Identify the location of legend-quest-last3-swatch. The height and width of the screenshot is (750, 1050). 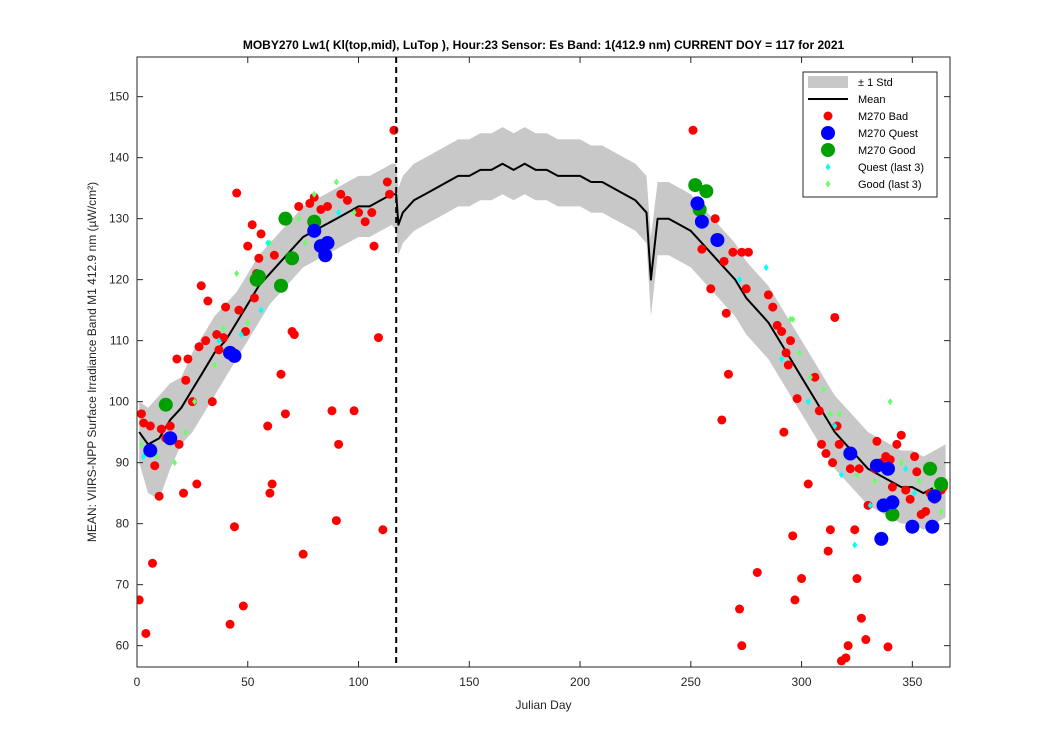
(828, 167).